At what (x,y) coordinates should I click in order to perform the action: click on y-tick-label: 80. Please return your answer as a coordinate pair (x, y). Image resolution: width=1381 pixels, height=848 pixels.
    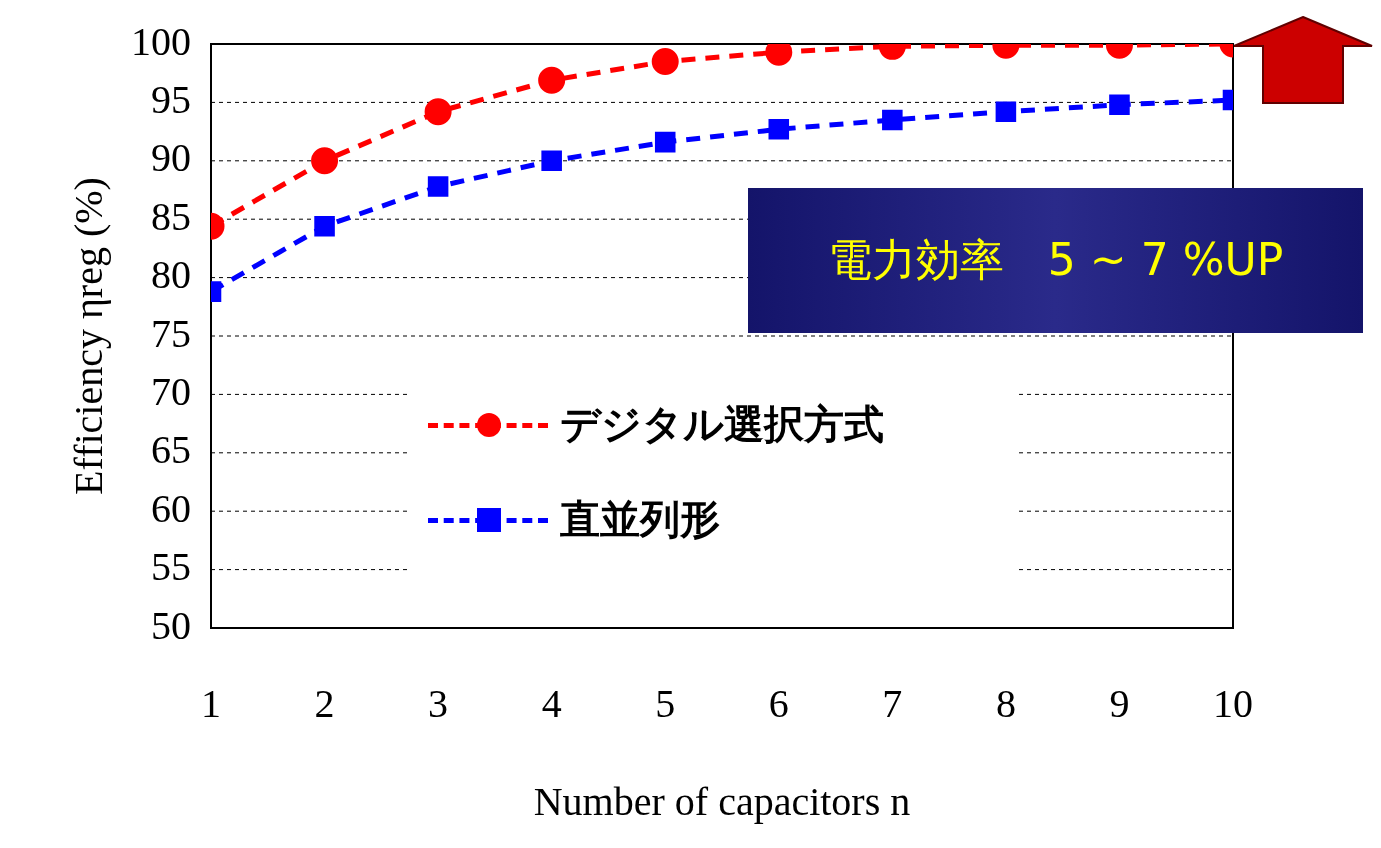
    Looking at the image, I should click on (171, 275).